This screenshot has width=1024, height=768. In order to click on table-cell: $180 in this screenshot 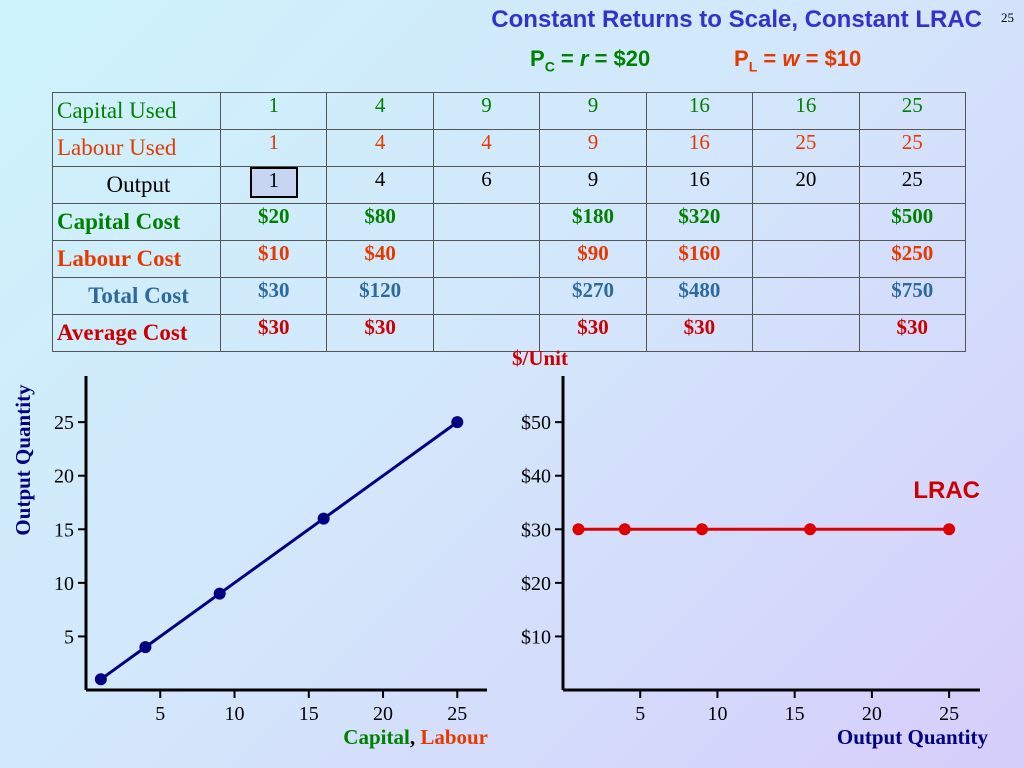, I will do `click(593, 222)`.